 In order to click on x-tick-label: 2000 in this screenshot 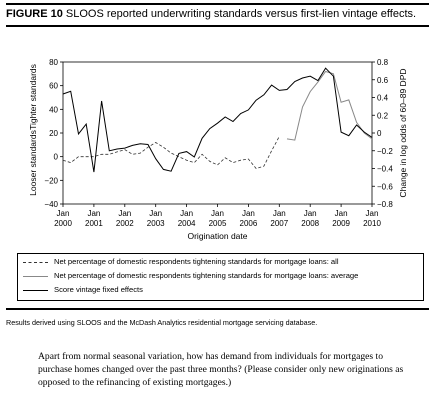, I will do `click(63, 223)`.